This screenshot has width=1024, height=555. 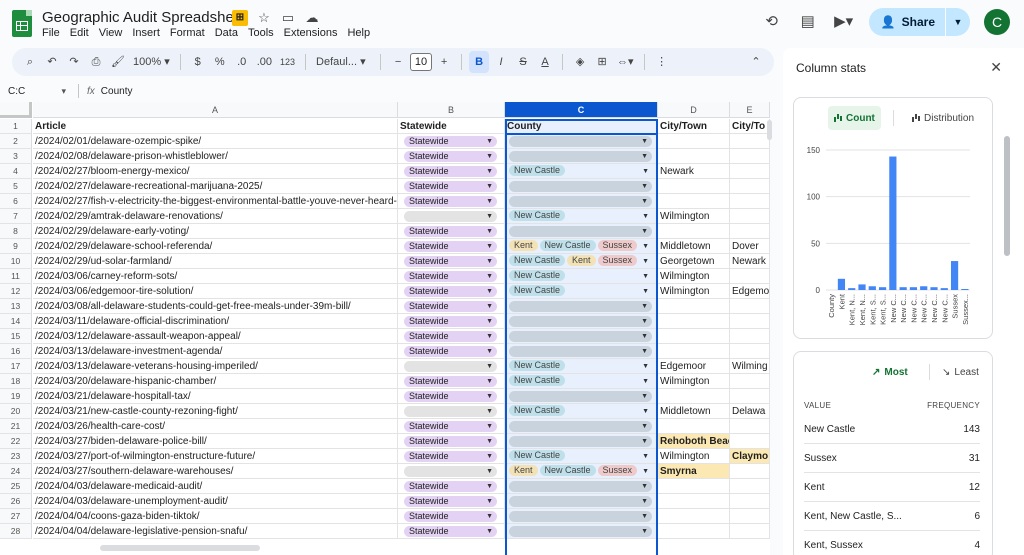 I want to click on cell-a: /2024/03/20/delaware-hispanic-chamber/, so click(x=215, y=381).